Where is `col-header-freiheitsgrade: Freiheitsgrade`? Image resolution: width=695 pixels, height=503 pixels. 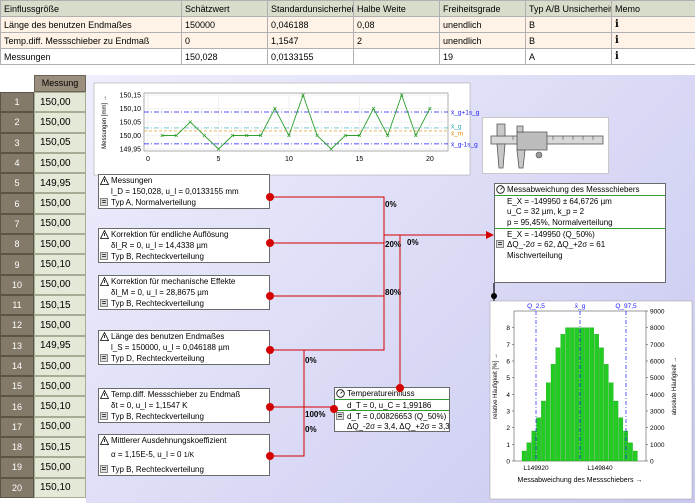
col-header-freiheitsgrade: Freiheitsgrade is located at coordinates (482, 8).